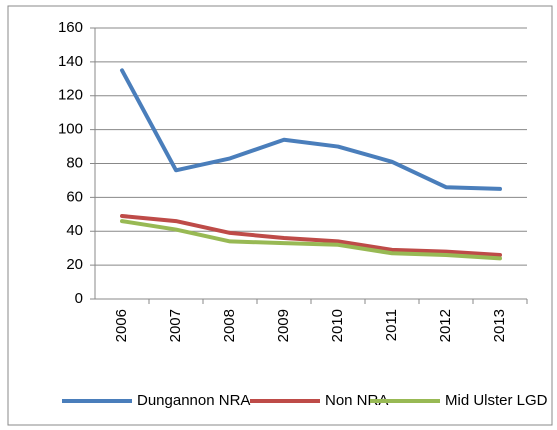 Image resolution: width=557 pixels, height=430 pixels. Describe the element at coordinates (175, 325) in the screenshot. I see `x-tick-label: 2007` at that location.